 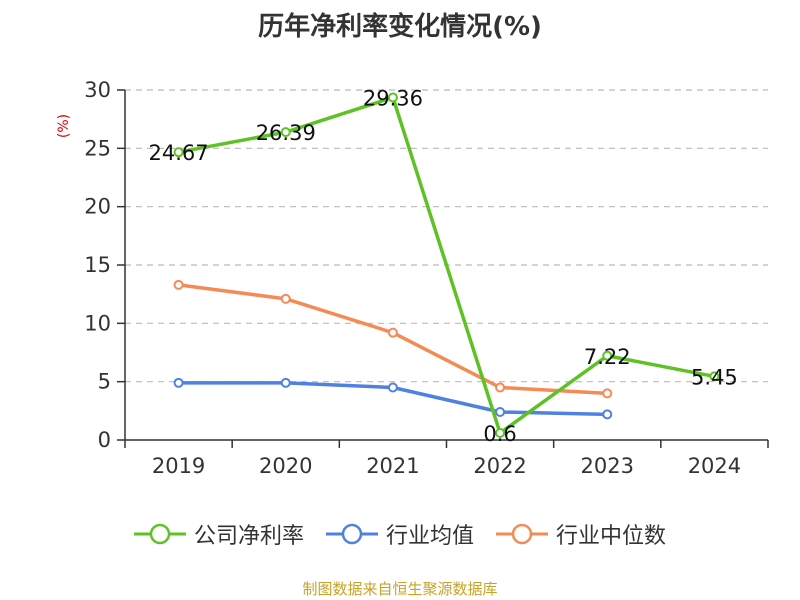 I want to click on series-line, so click(x=393, y=339).